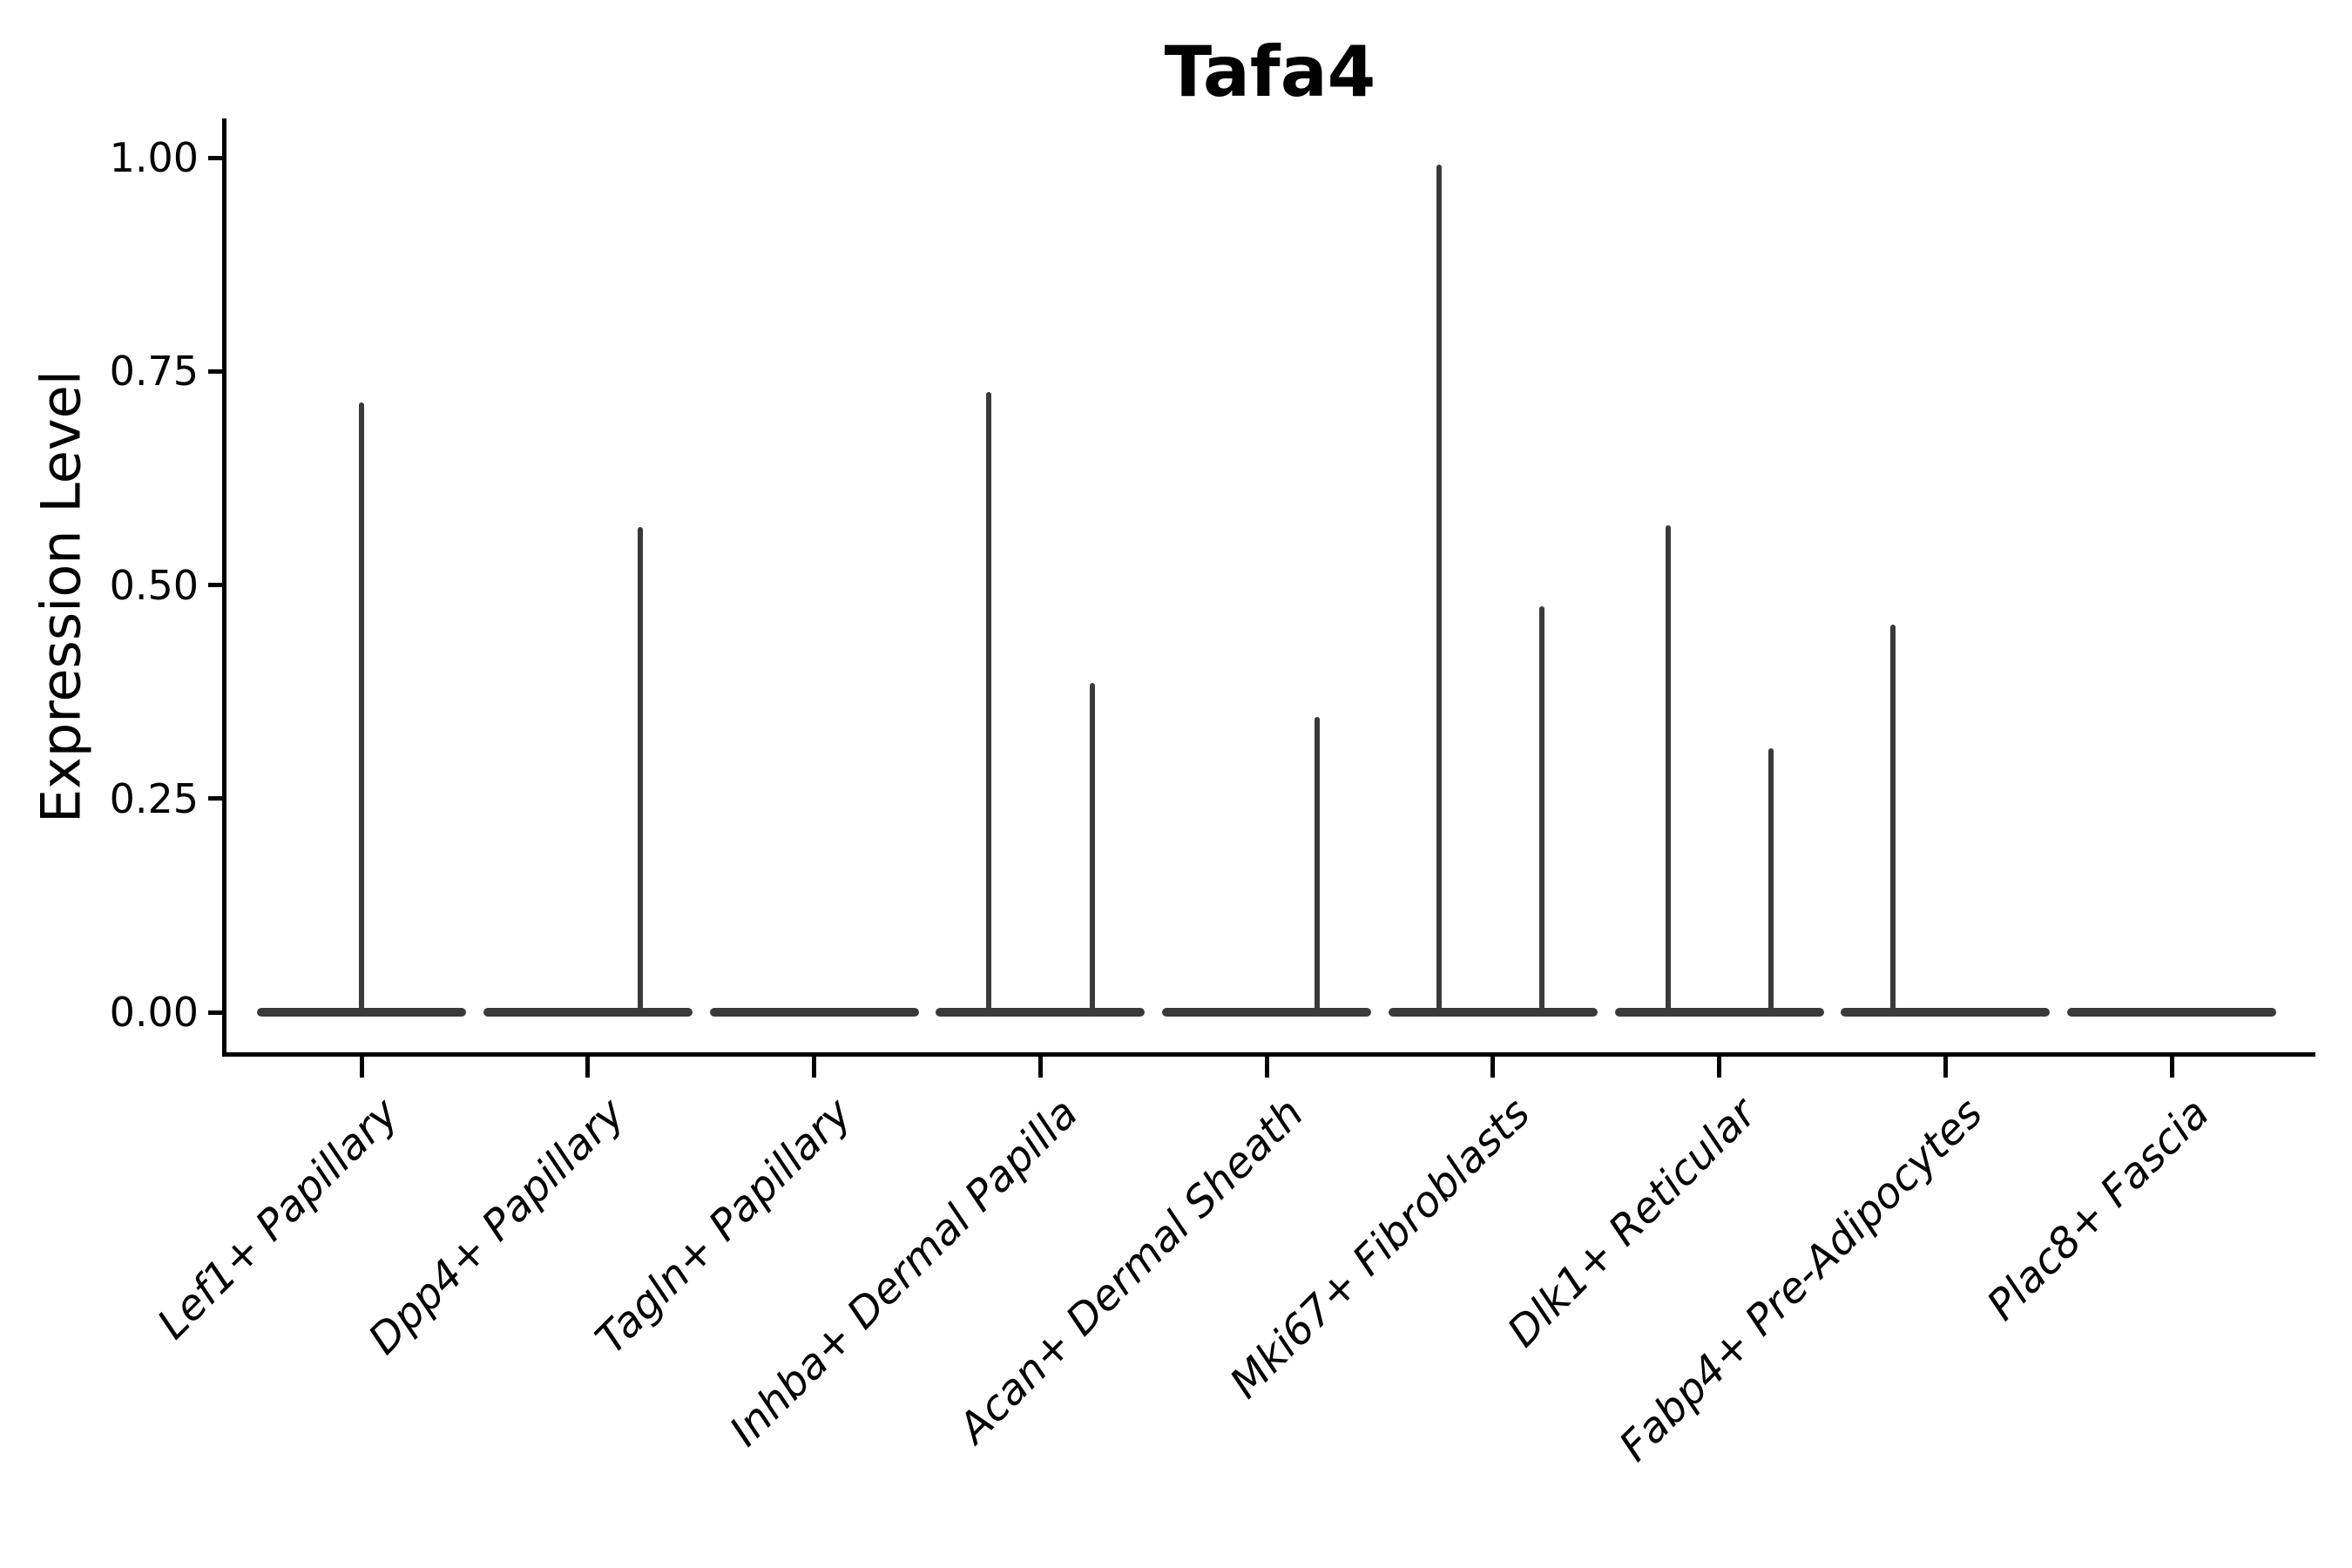 Image resolution: width=2352 pixels, height=1568 pixels. I want to click on y-tick-label: 0.00, so click(154, 1013).